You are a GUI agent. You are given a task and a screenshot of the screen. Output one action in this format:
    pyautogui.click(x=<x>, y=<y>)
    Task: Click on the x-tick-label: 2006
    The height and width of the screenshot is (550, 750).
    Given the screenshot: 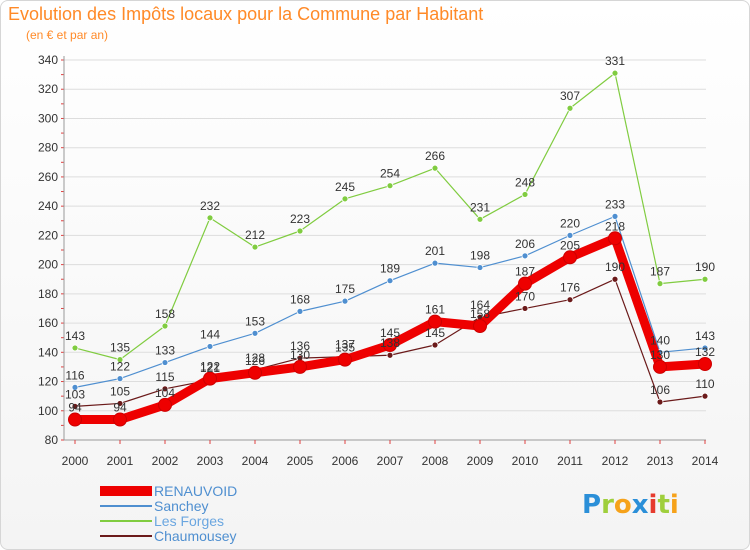 What is the action you would take?
    pyautogui.click(x=345, y=461)
    